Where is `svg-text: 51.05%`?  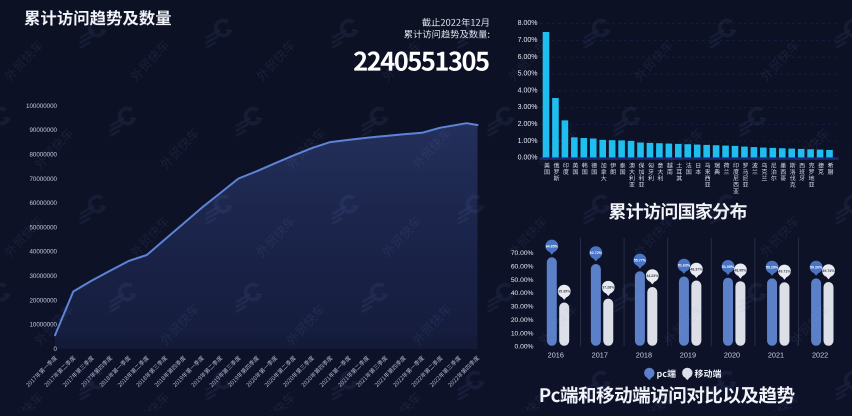
svg-text: 51.05% is located at coordinates (728, 267).